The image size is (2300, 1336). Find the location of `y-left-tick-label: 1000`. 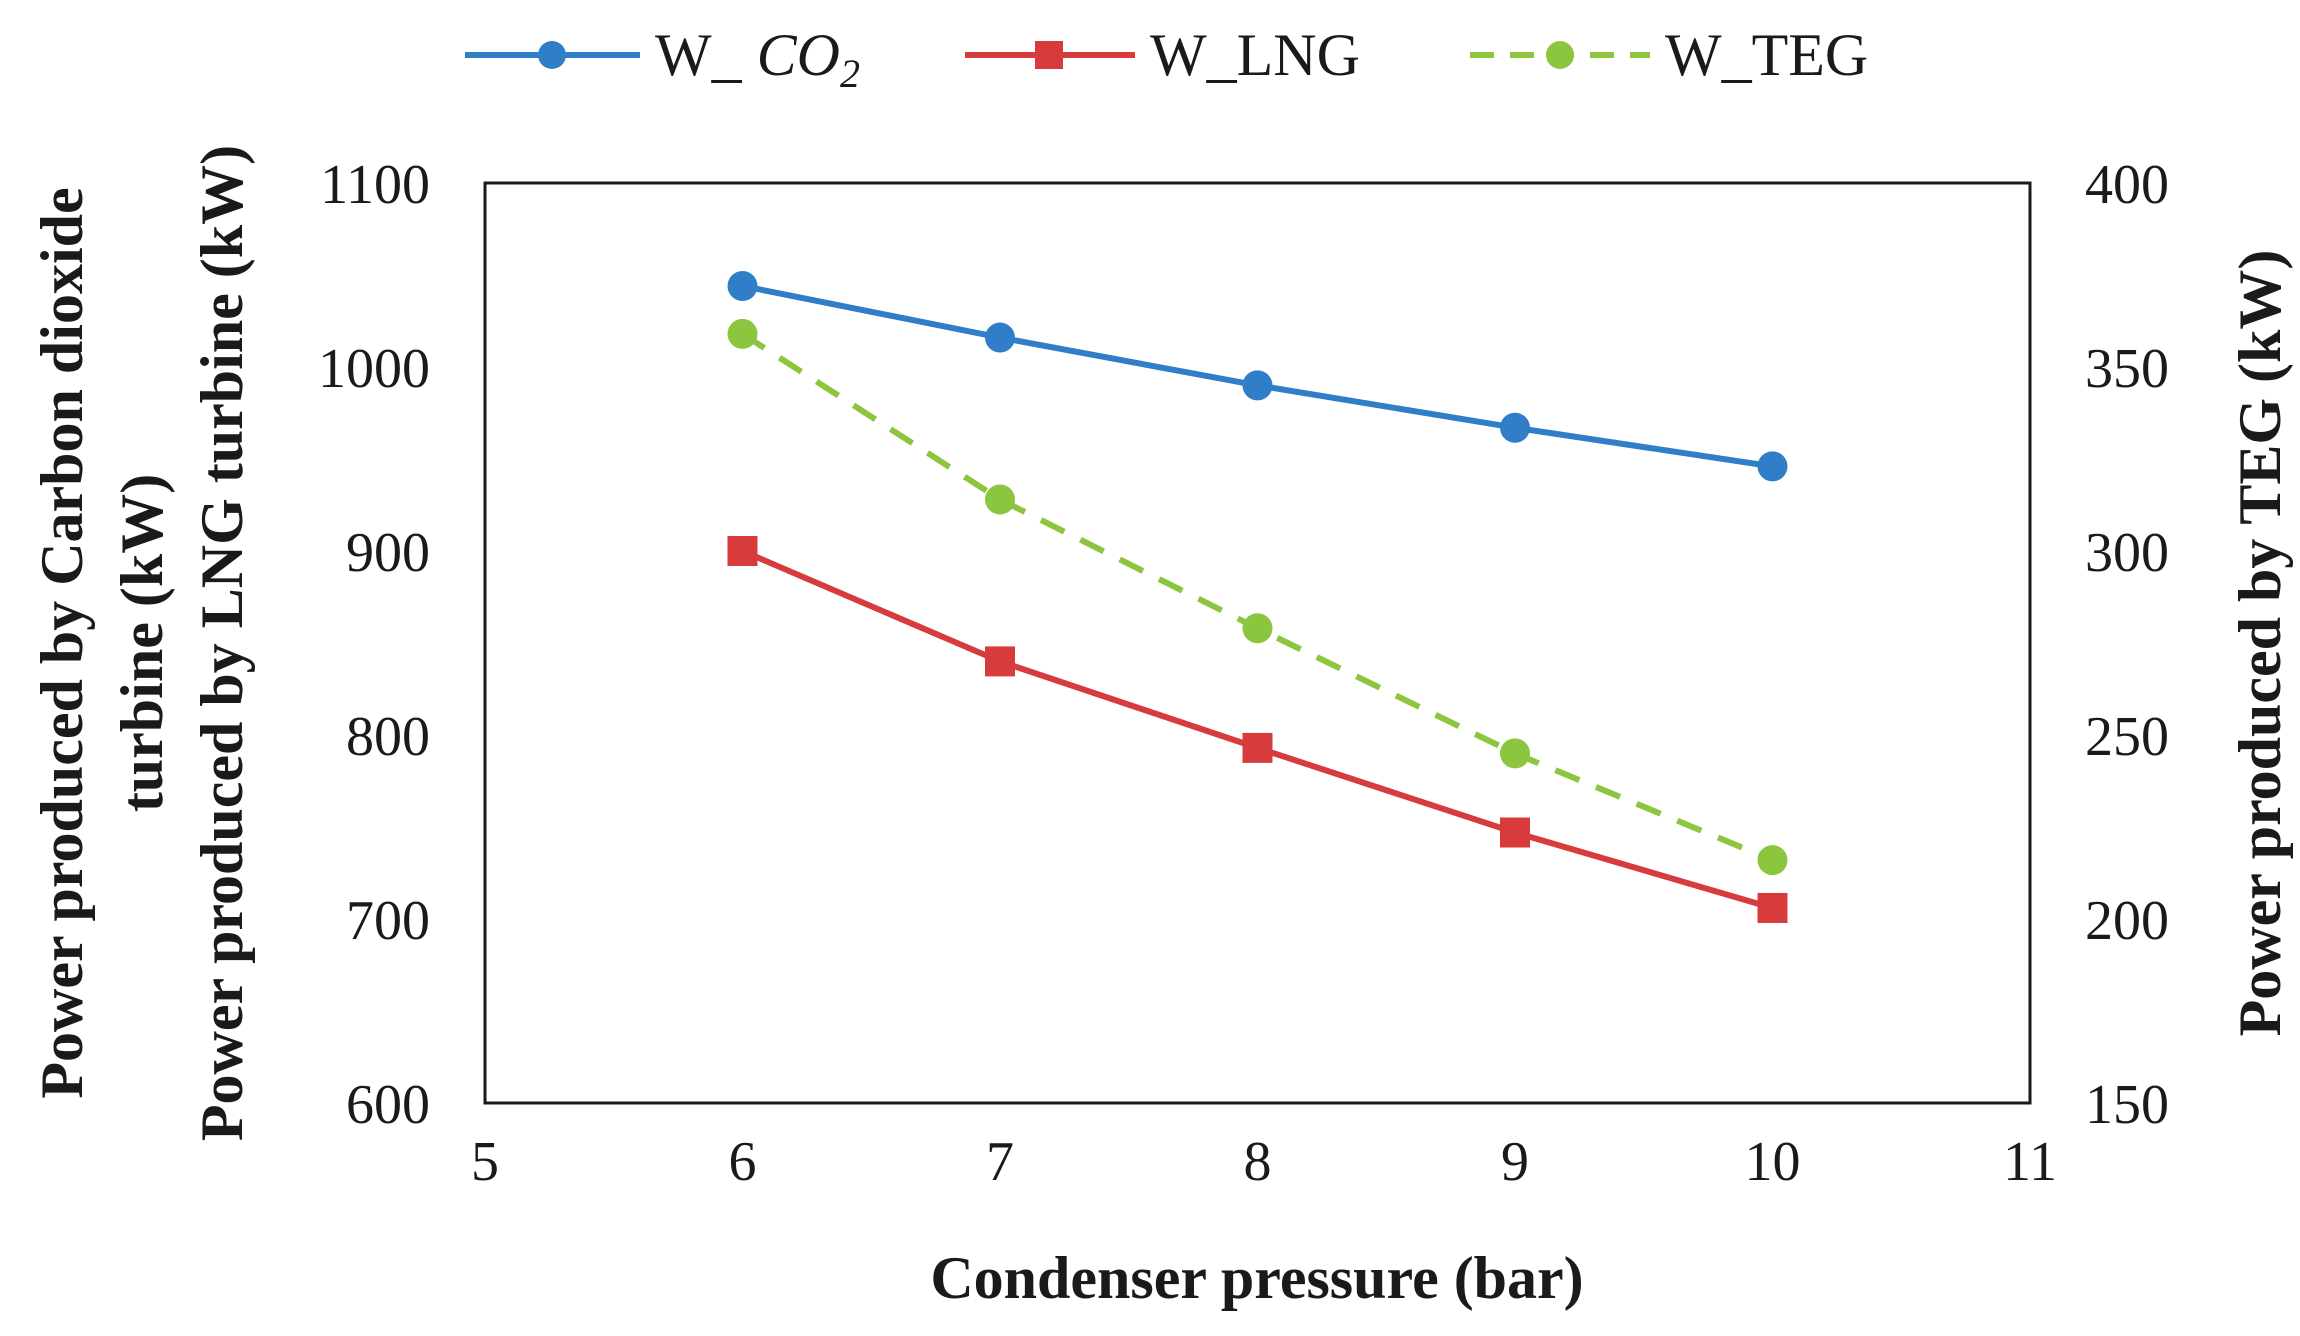

y-left-tick-label: 1000 is located at coordinates (374, 369).